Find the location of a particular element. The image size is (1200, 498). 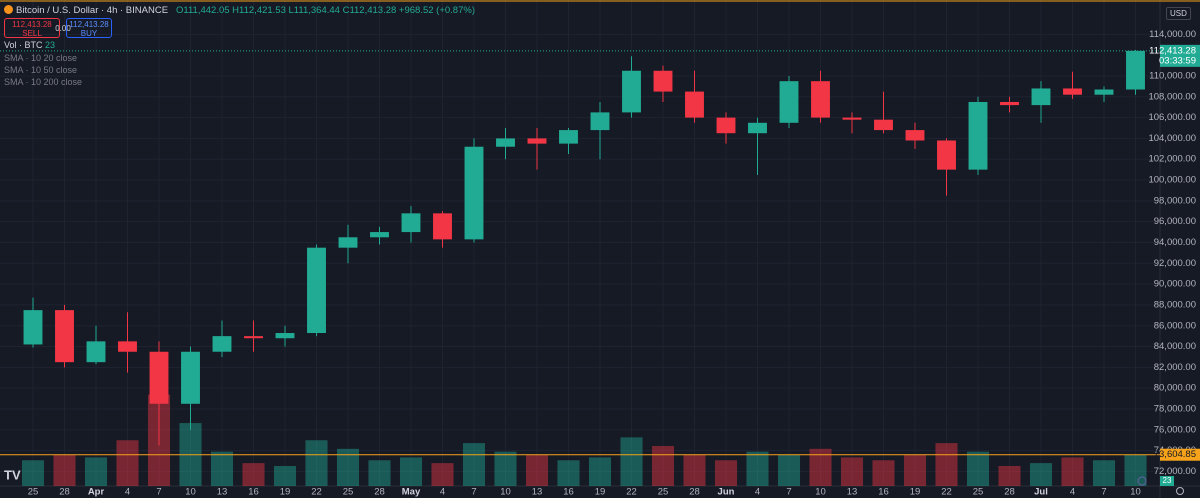

indicator: SMA · 10 20 close is located at coordinates (41, 58).